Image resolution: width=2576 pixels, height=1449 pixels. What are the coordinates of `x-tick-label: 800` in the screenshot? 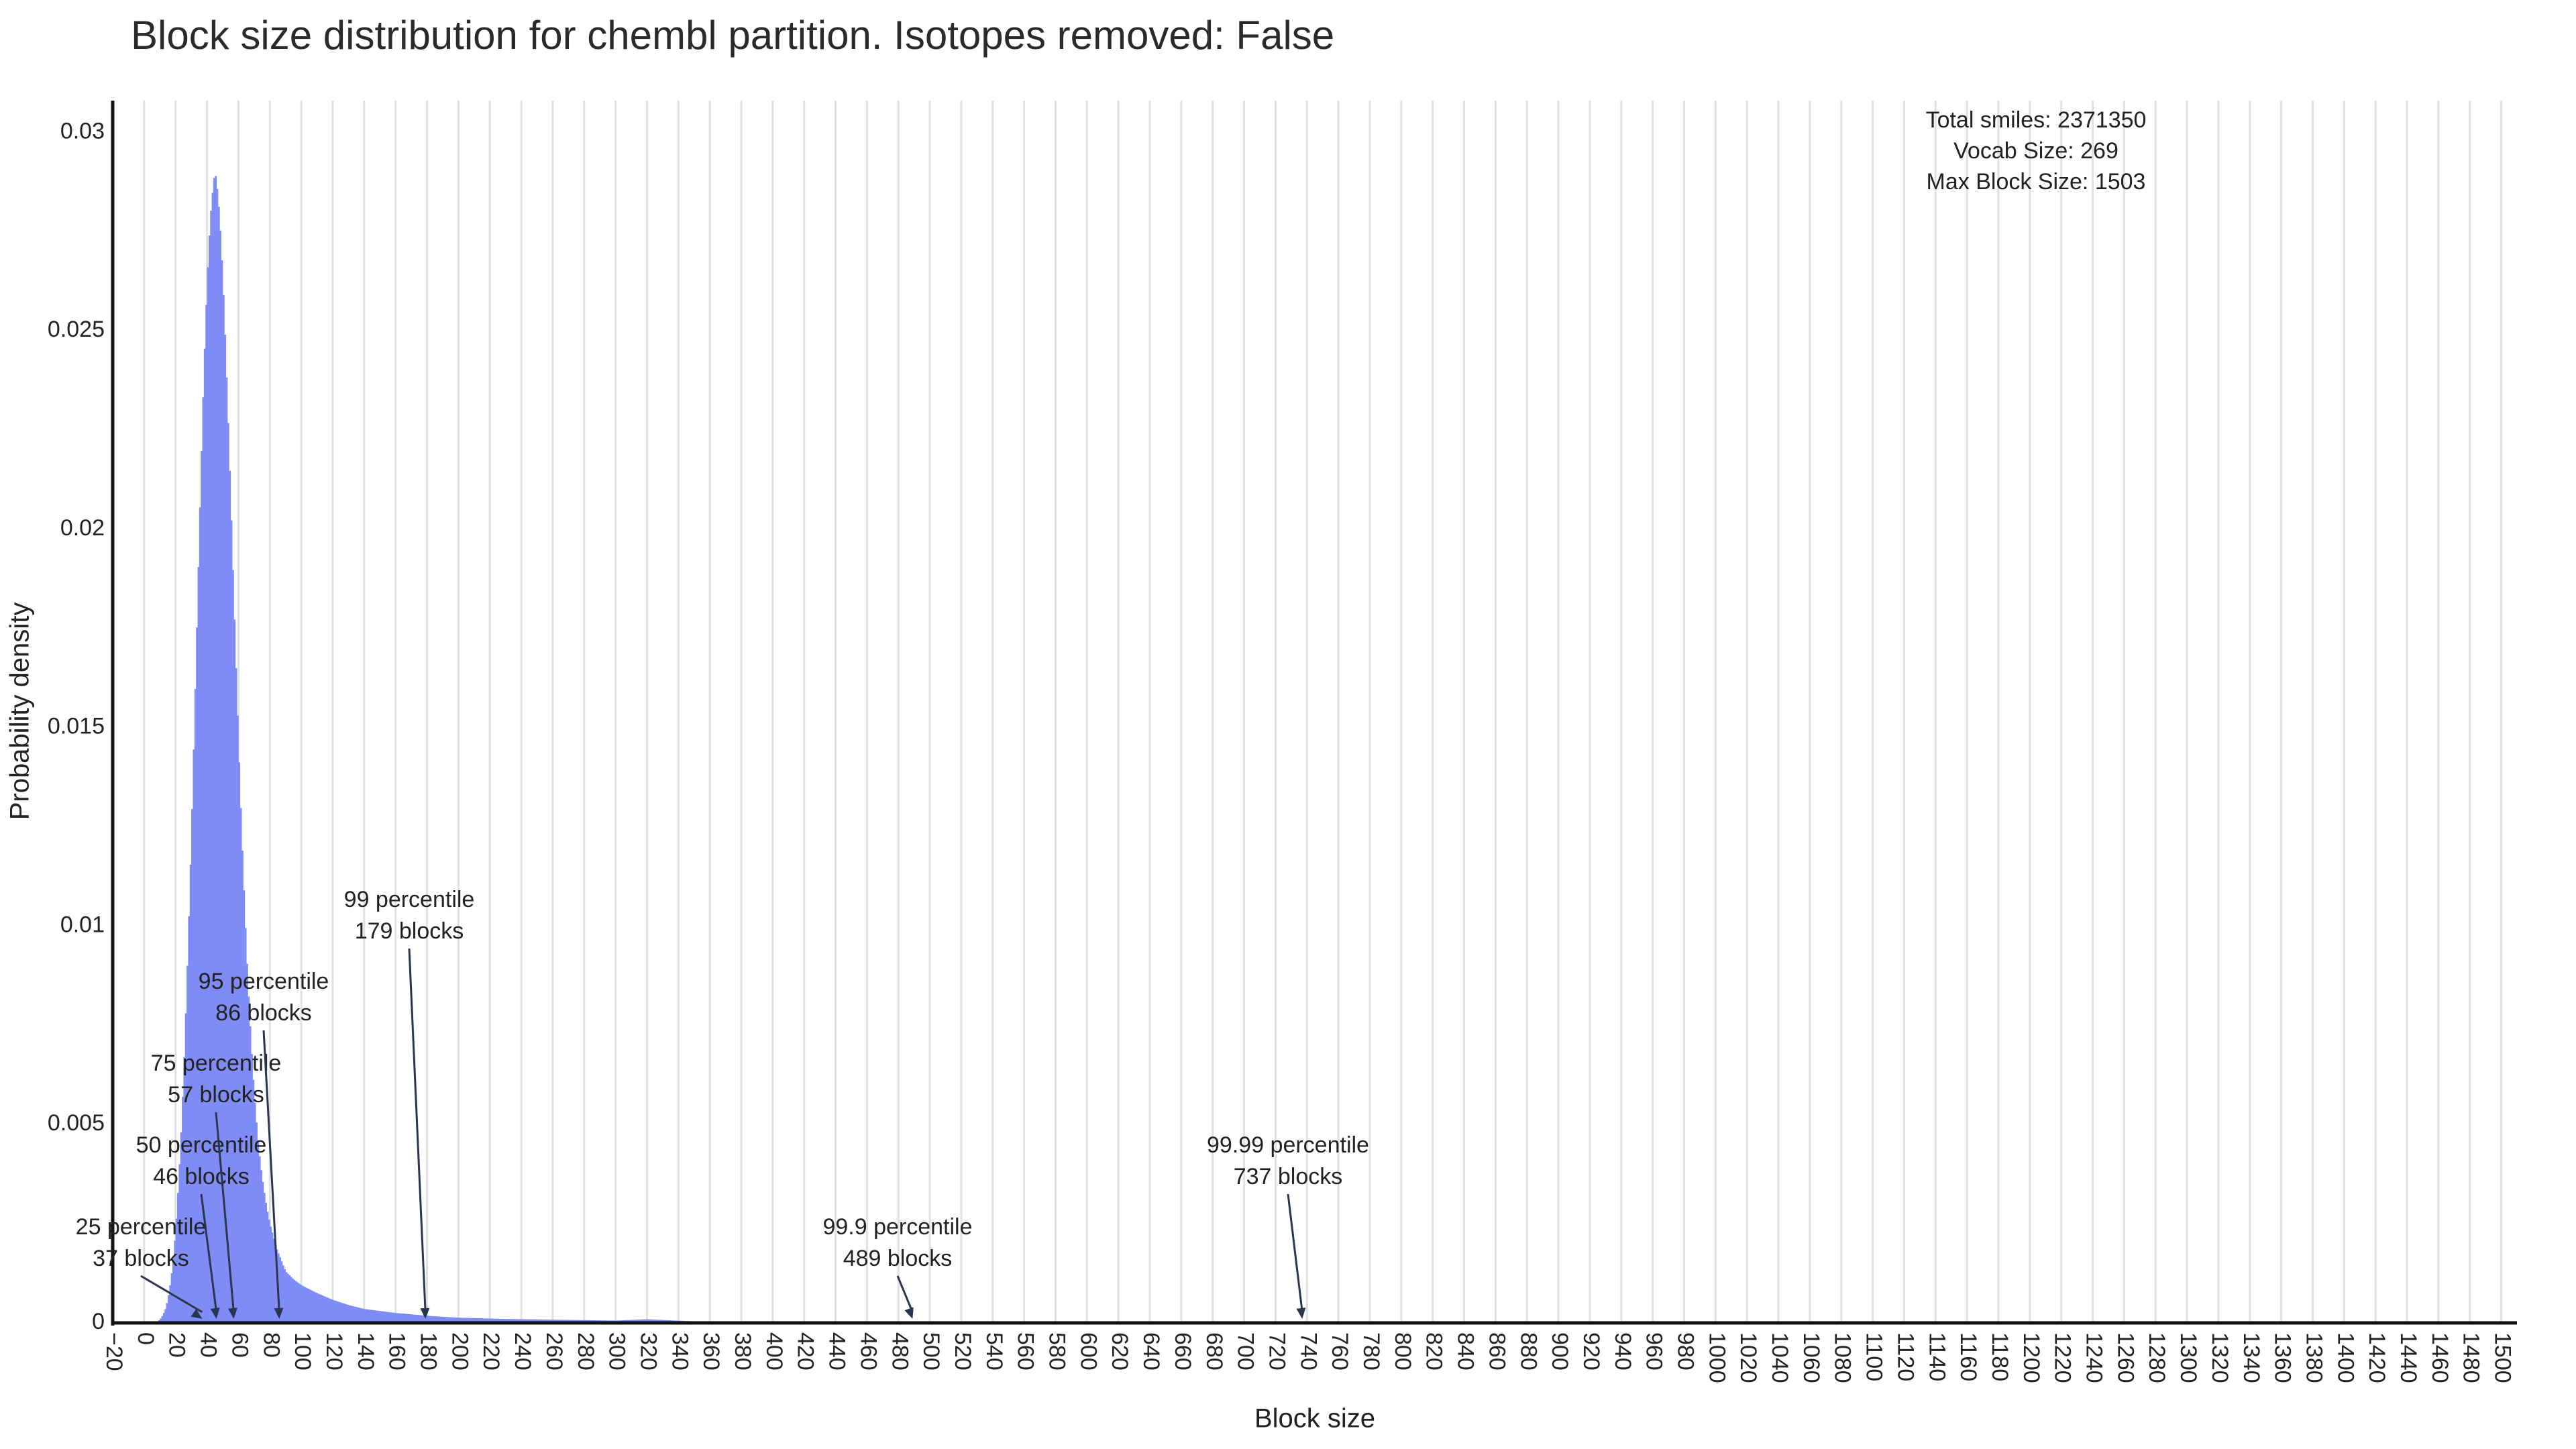 It's located at (1402, 1351).